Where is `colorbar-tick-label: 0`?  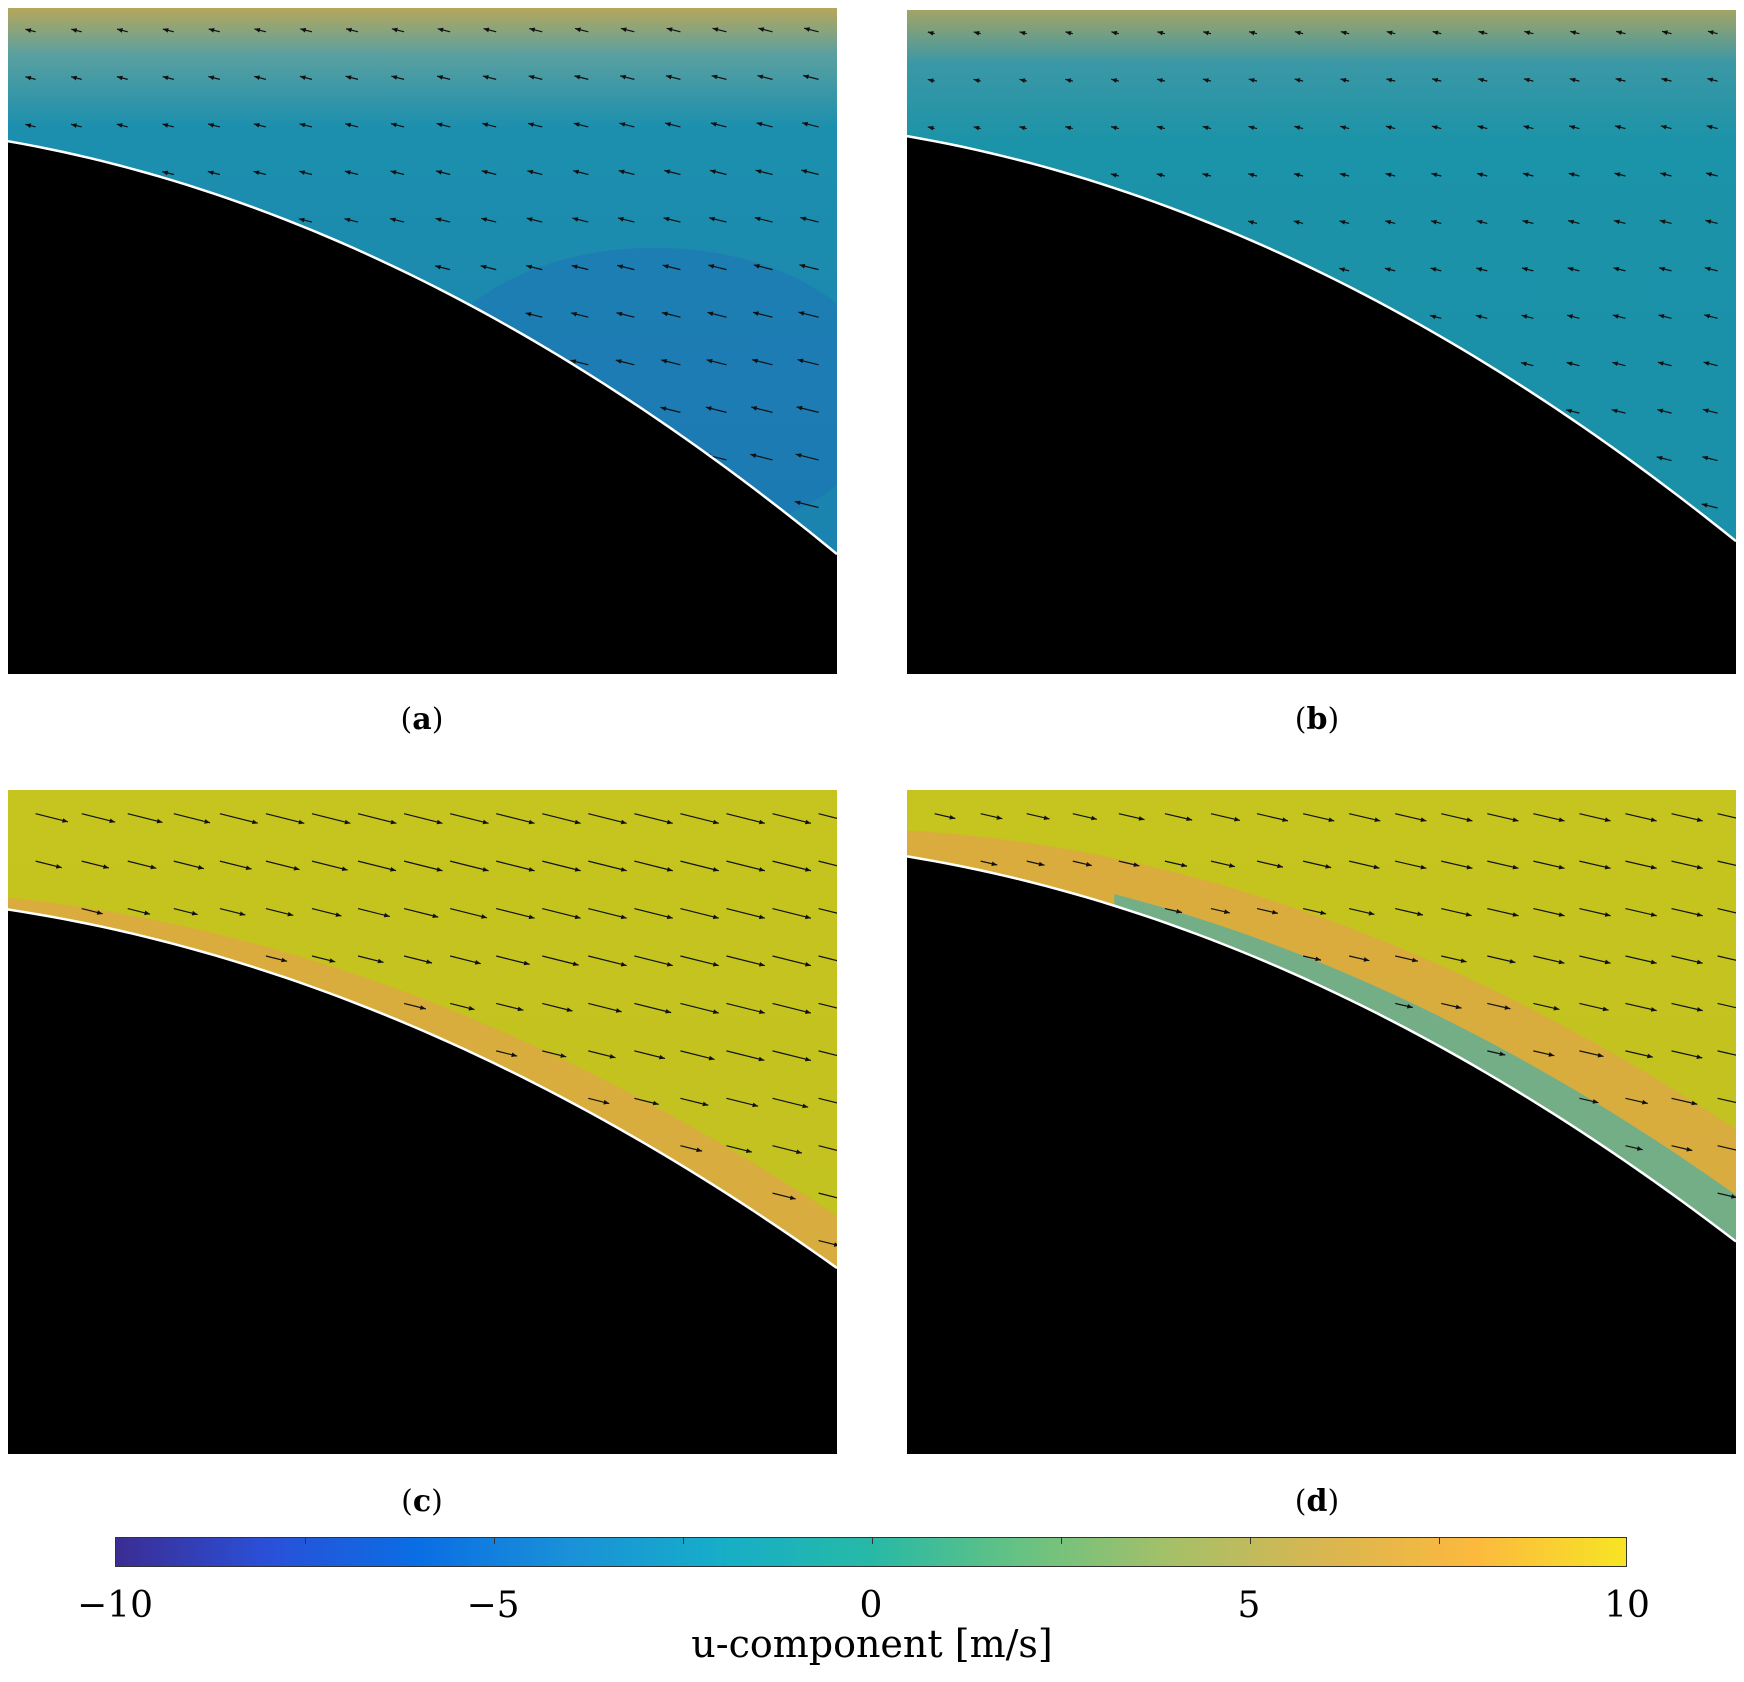 colorbar-tick-label: 0 is located at coordinates (871, 1605).